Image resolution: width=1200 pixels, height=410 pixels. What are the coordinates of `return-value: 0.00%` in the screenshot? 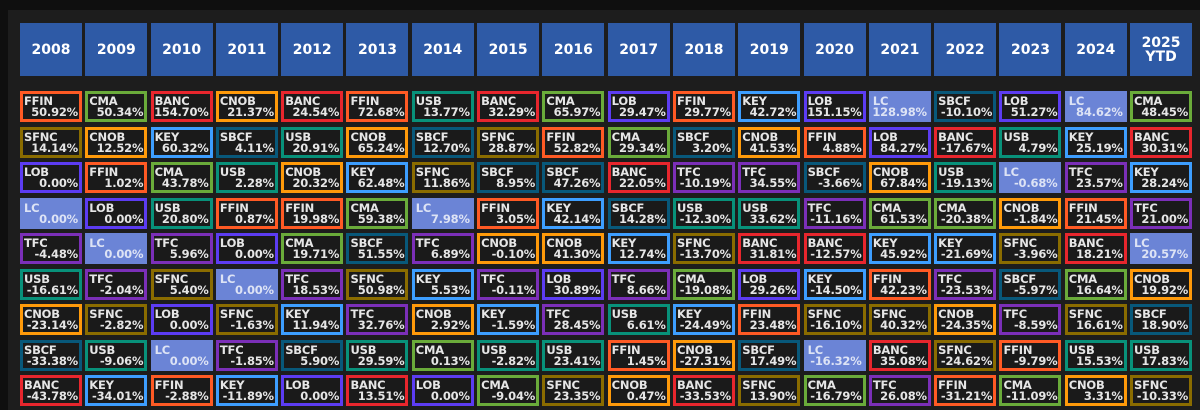 It's located at (254, 289).